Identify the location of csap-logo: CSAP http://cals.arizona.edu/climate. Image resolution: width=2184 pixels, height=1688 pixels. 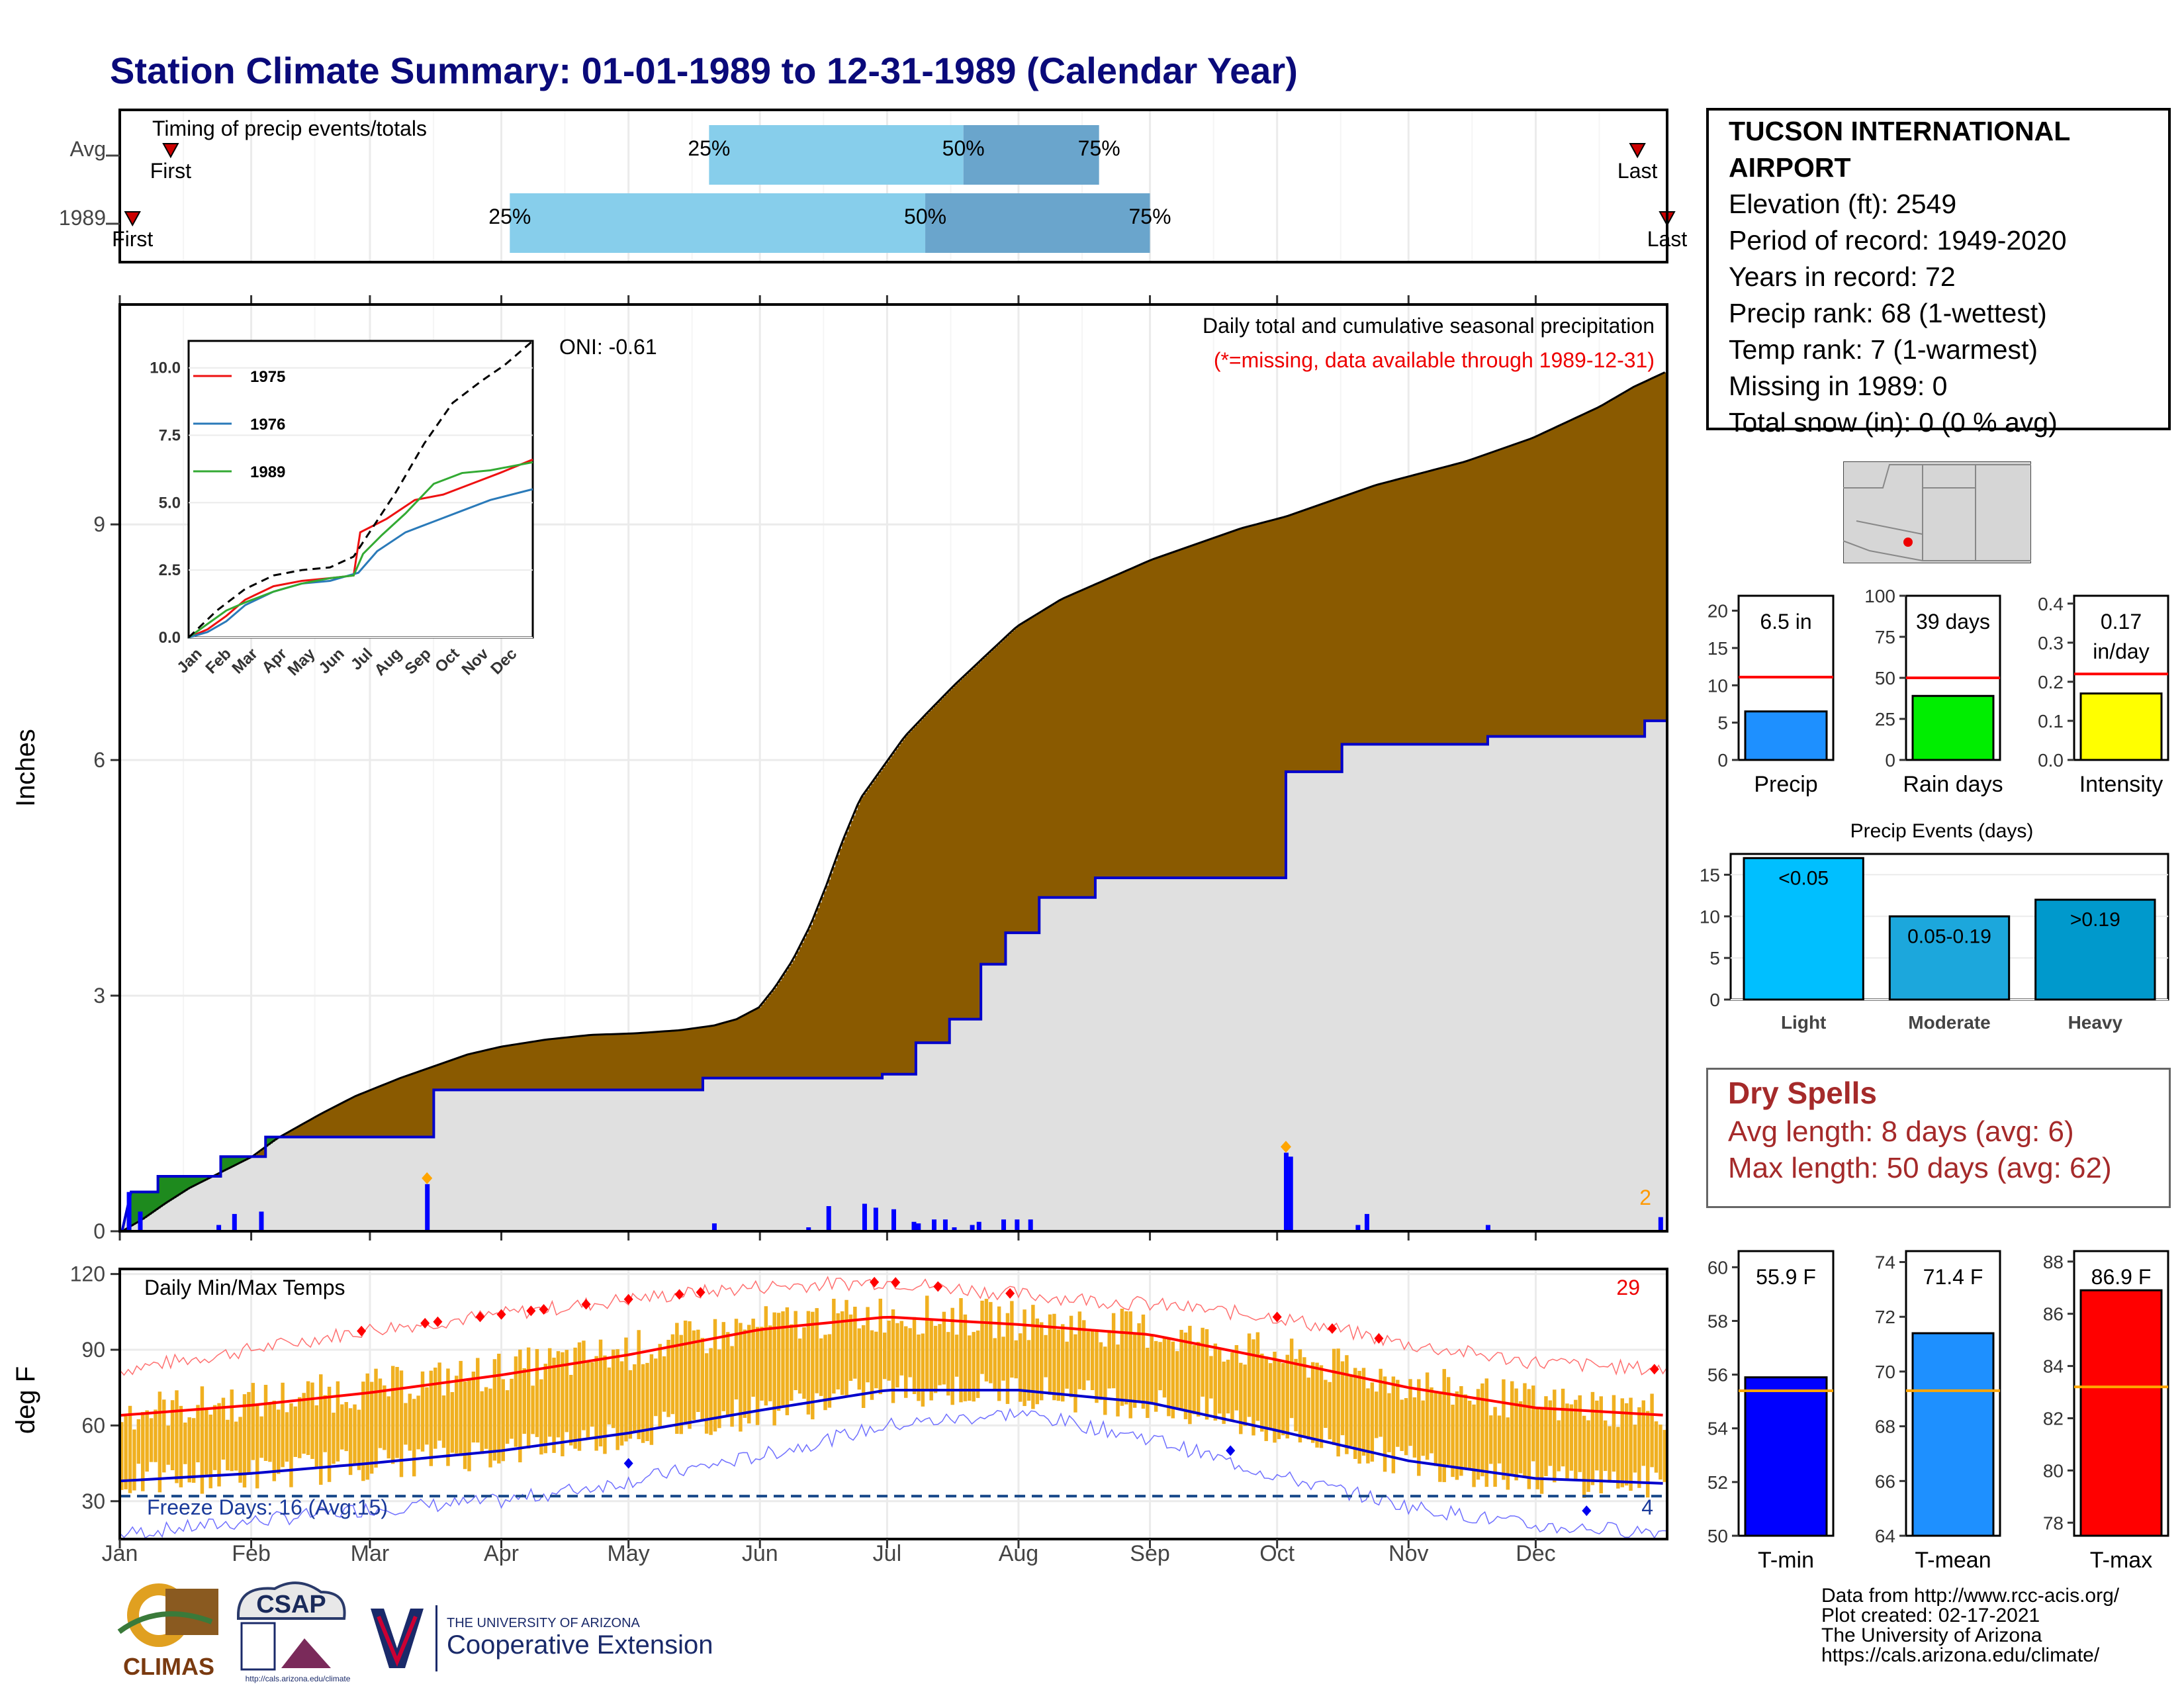
(294, 1632).